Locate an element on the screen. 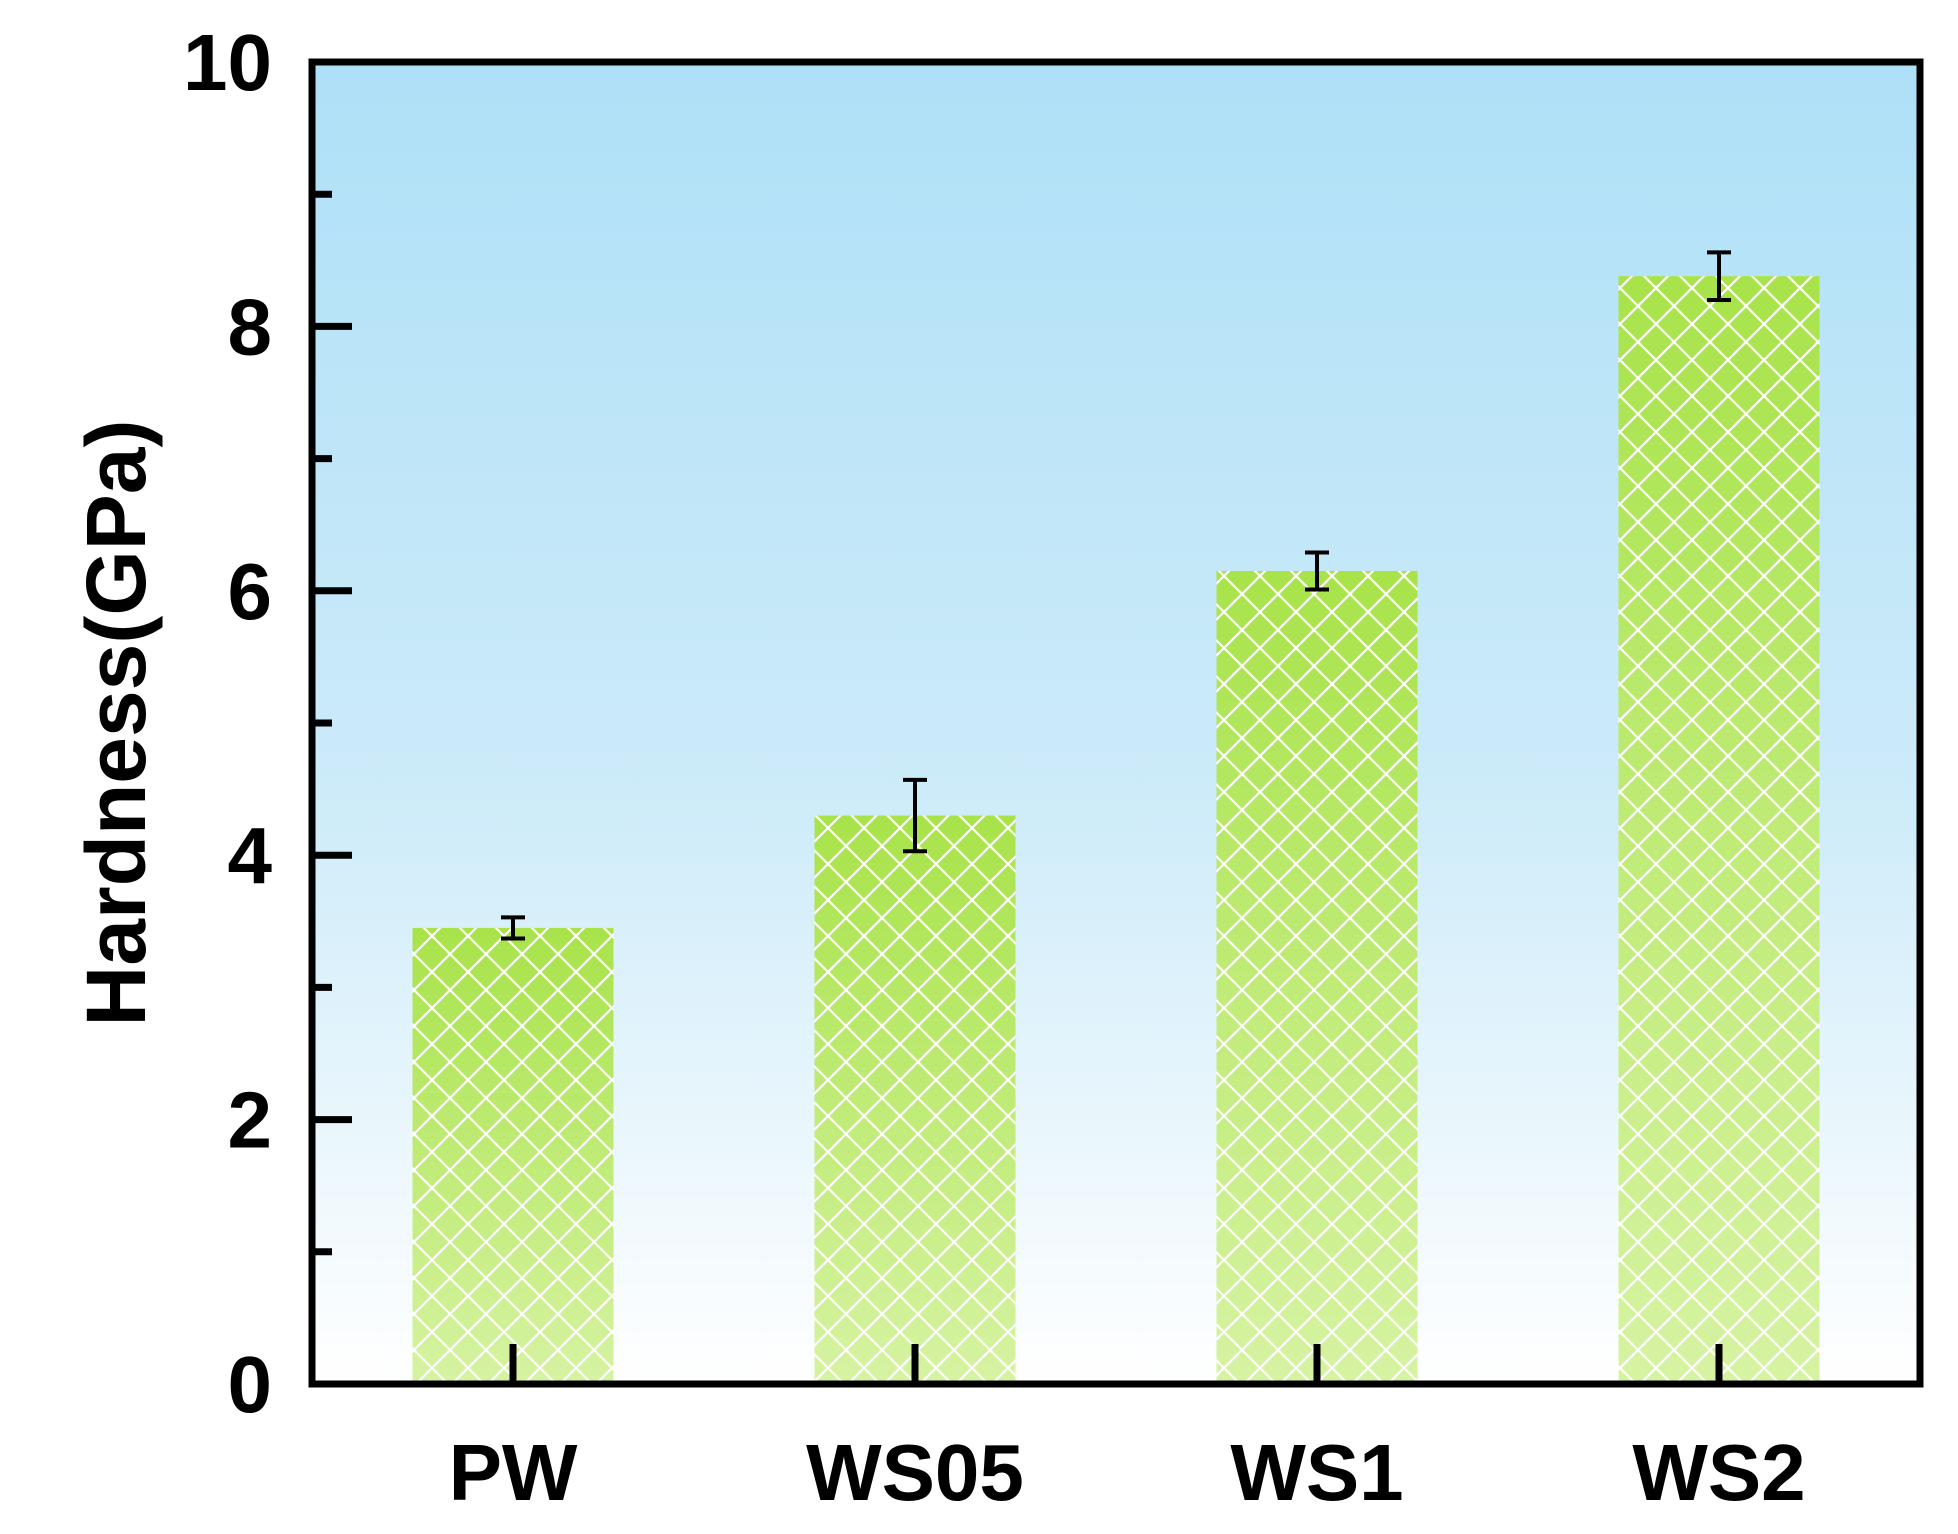  error-bar-ws1 is located at coordinates (1317, 571).